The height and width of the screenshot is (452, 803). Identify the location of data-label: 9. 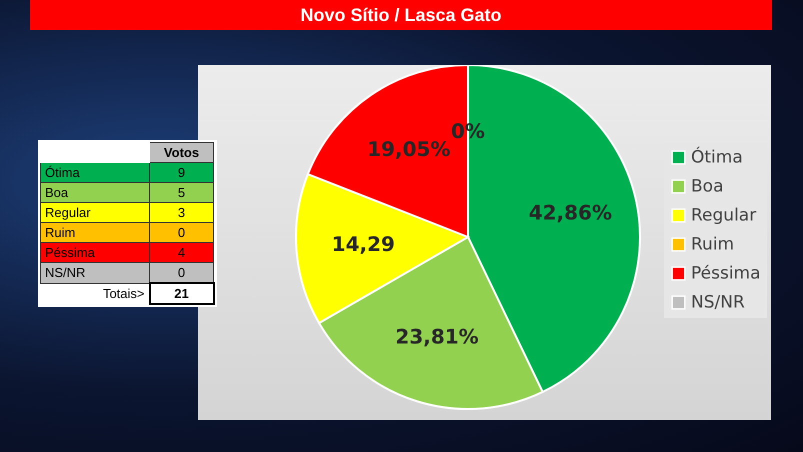
(182, 172).